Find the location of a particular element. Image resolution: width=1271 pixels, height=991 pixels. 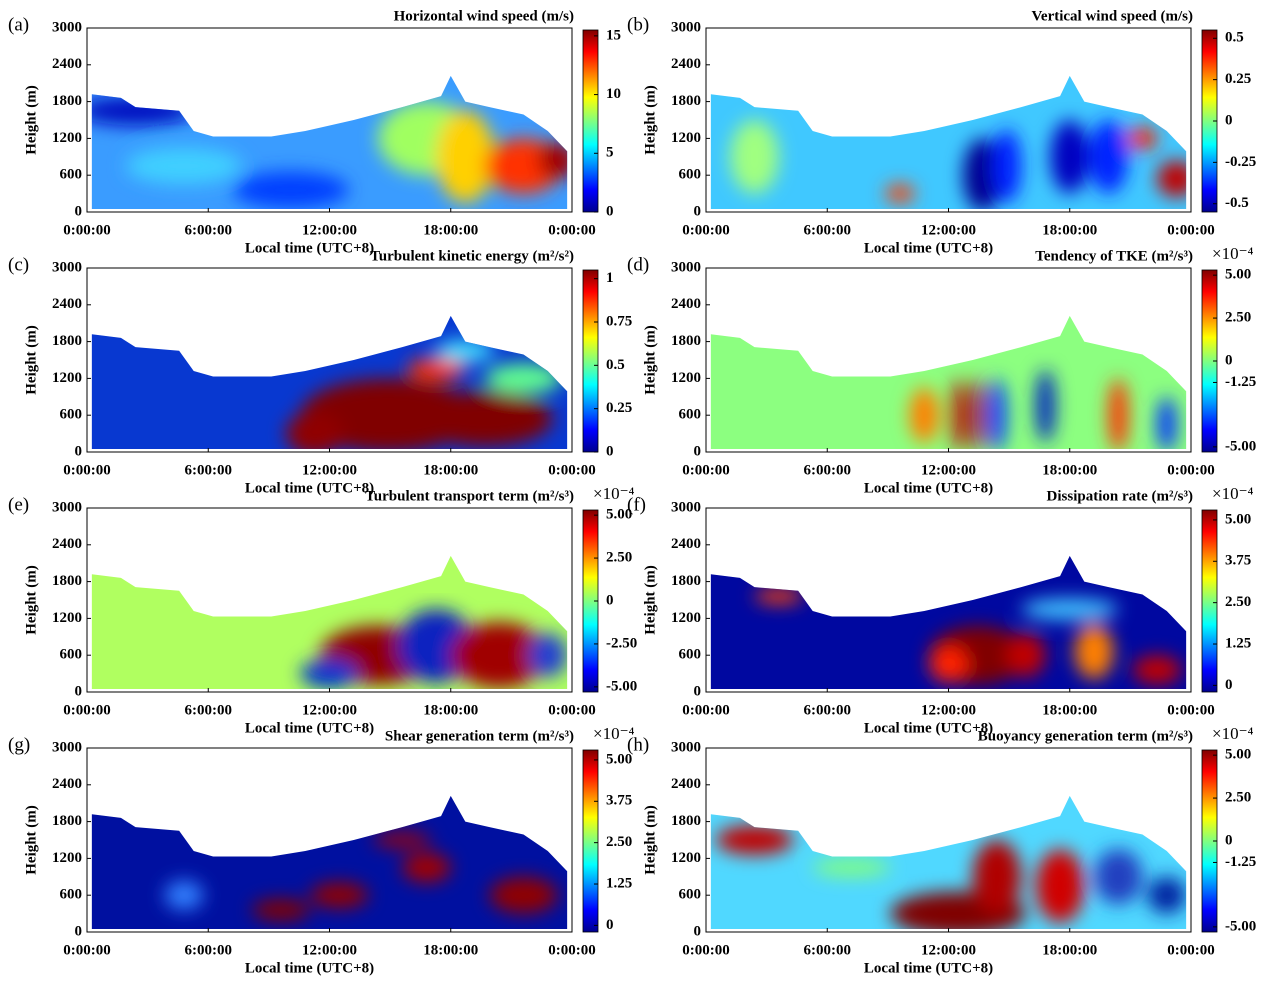

colorbar is located at coordinates (590, 121).